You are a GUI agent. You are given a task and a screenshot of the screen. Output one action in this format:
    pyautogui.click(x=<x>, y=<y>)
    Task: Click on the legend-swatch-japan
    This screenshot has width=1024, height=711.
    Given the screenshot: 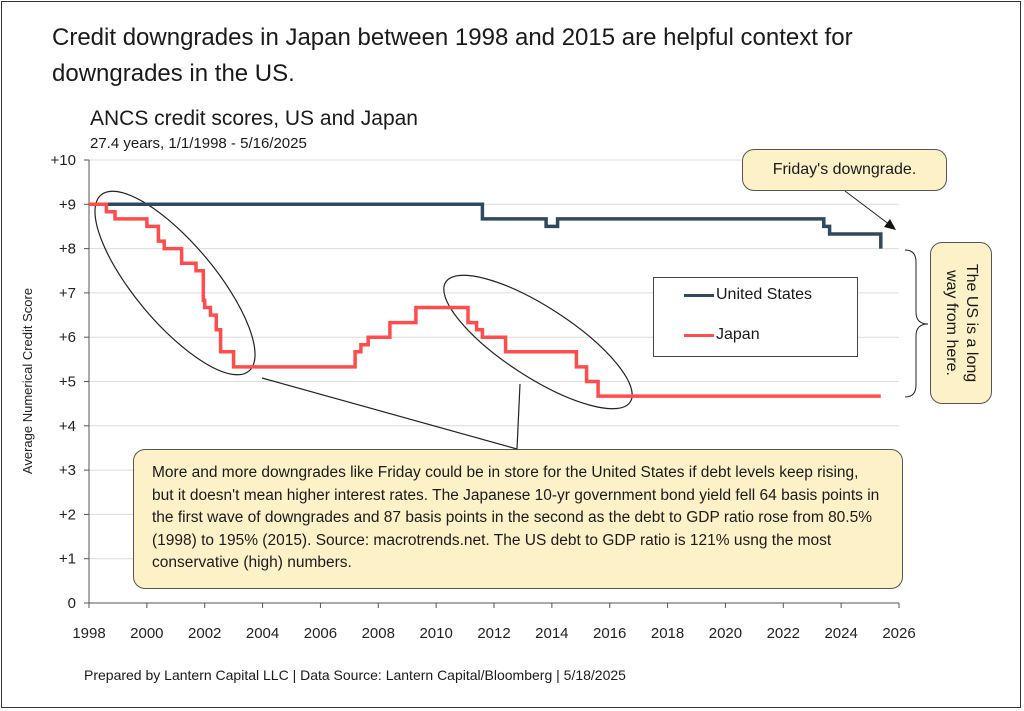 What is the action you would take?
    pyautogui.click(x=699, y=335)
    